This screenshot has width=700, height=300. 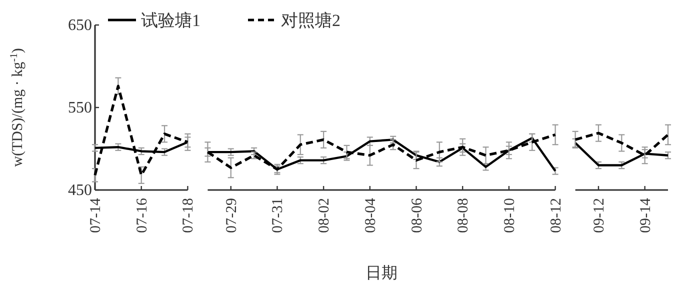 What do you see at coordinates (142, 215) in the screenshot?
I see `x-tick-label: 07-16` at bounding box center [142, 215].